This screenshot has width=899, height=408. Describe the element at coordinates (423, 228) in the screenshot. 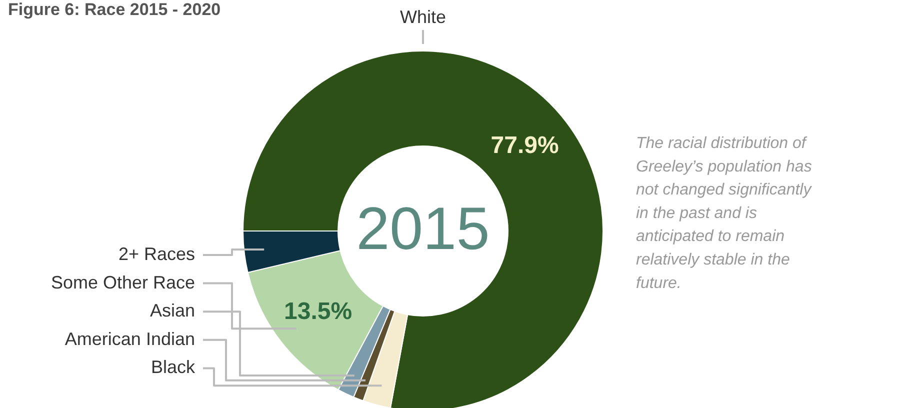

I see `text: 2015` at that location.